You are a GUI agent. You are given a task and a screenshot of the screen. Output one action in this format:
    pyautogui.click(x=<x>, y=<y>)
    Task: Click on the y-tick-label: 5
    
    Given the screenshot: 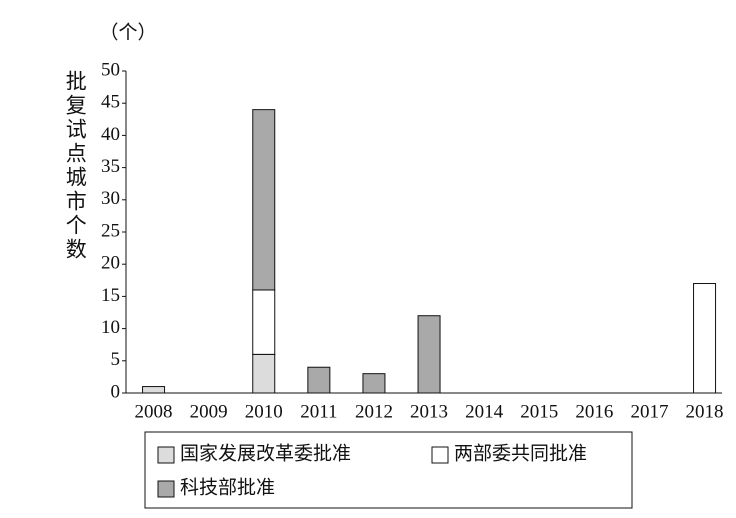 What is the action you would take?
    pyautogui.click(x=116, y=359)
    